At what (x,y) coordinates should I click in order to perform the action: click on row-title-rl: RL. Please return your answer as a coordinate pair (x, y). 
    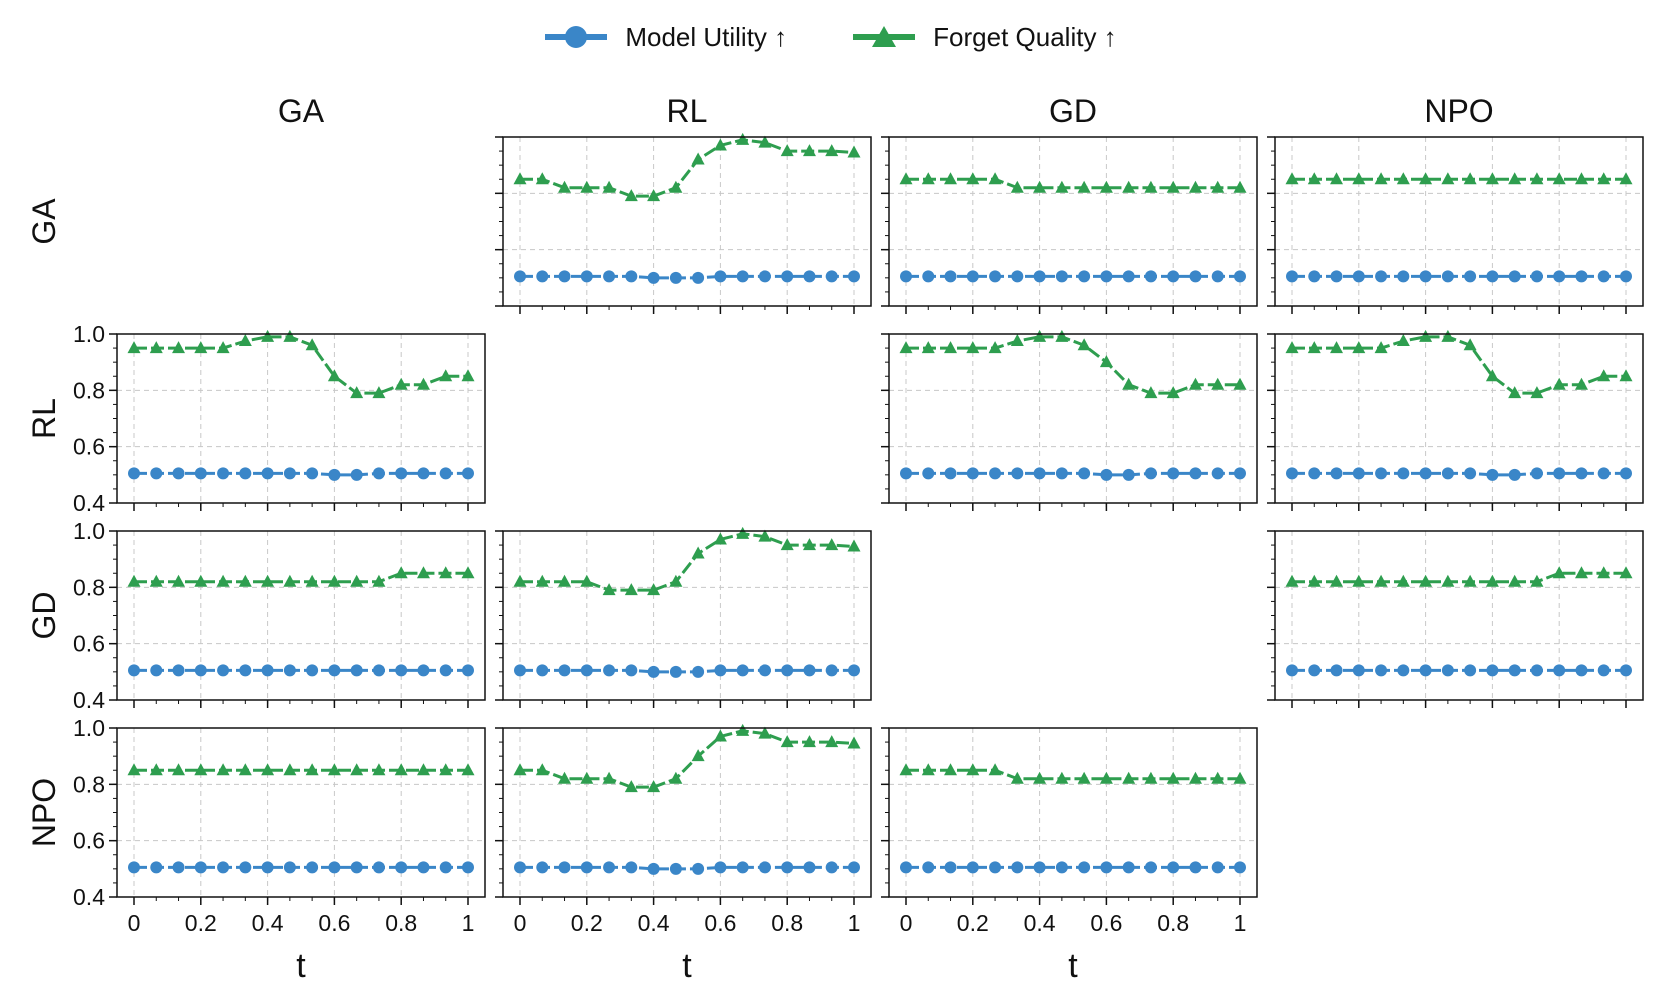
    Looking at the image, I should click on (44, 418).